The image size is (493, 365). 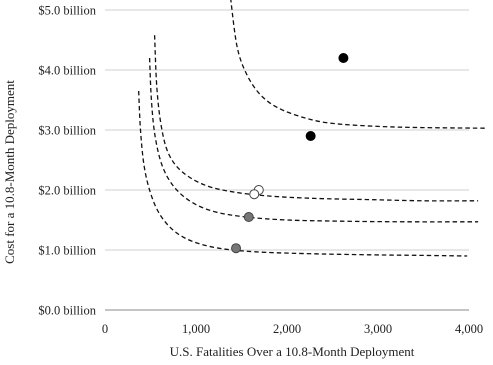 What do you see at coordinates (67, 71) in the screenshot?
I see `y-tick-label-4: $4.0 billion` at bounding box center [67, 71].